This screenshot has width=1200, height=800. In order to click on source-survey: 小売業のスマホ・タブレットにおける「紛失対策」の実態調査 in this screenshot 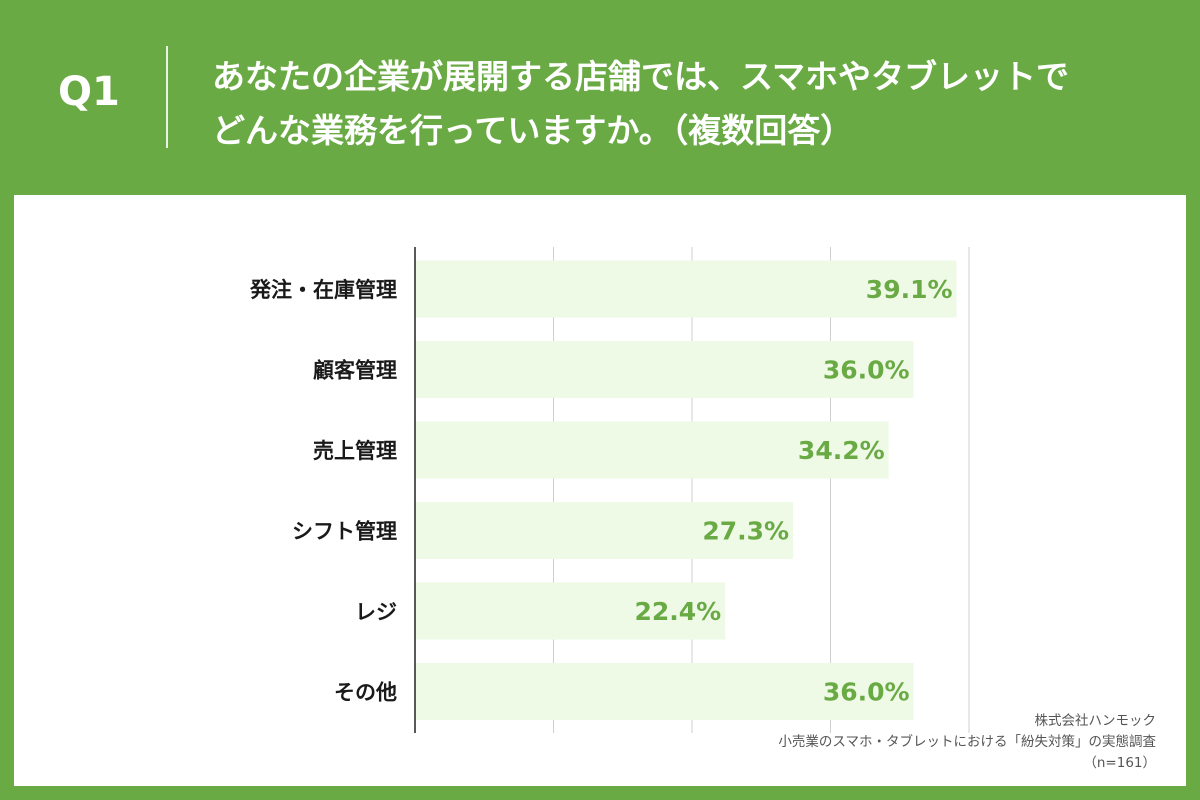, I will do `click(967, 742)`.